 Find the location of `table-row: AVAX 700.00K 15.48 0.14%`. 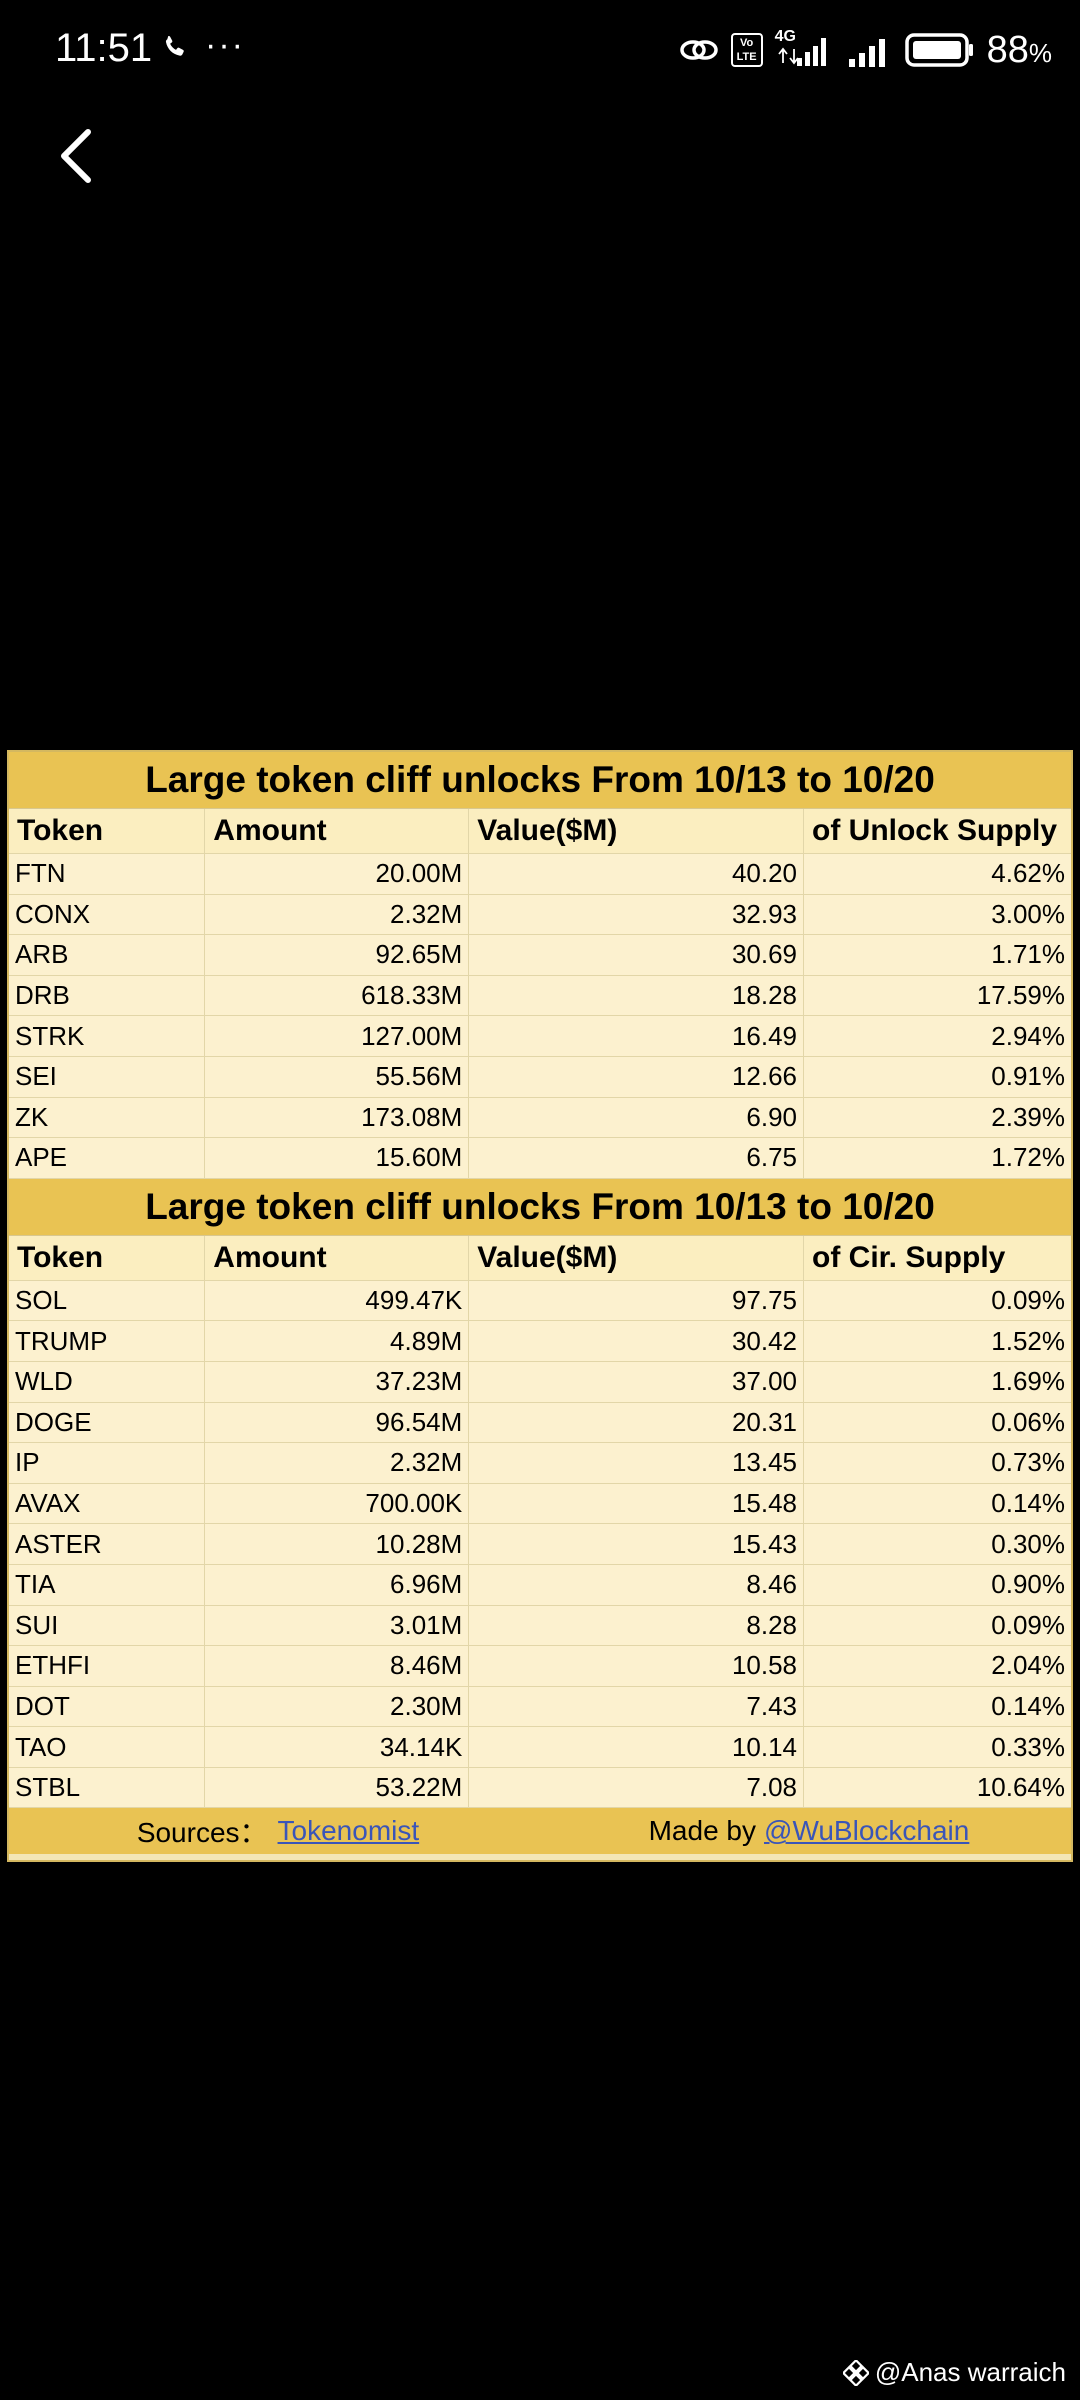

table-row: AVAX 700.00K 15.48 0.14% is located at coordinates (540, 1504).